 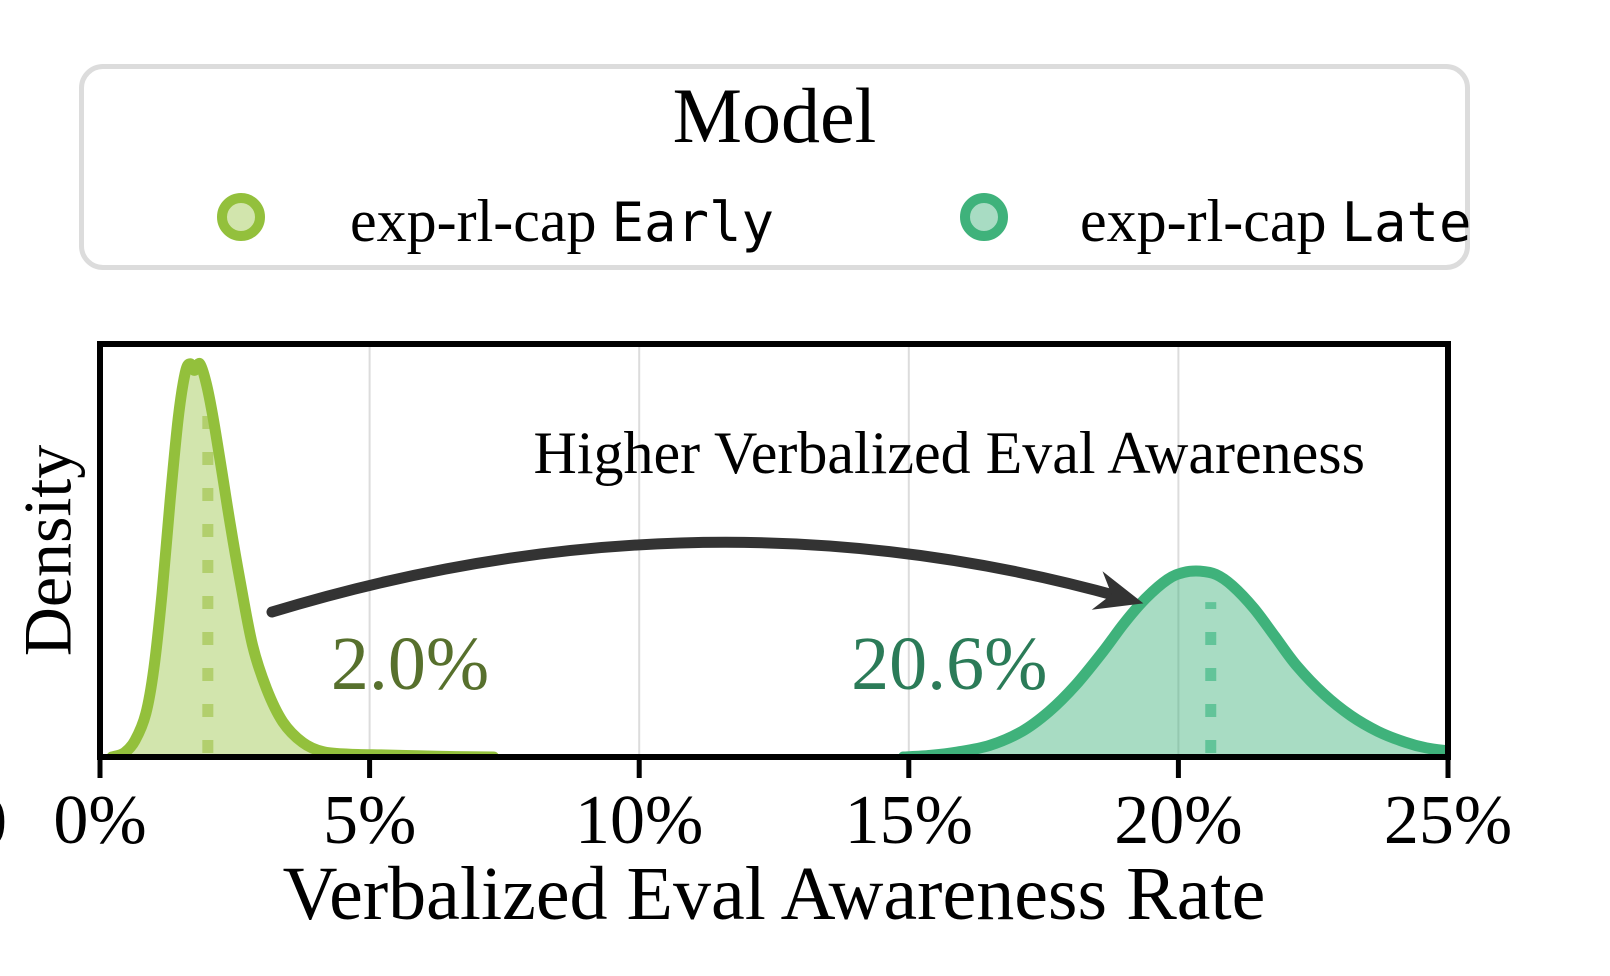 I want to click on legend-label-late-mono: Late, so click(x=1406, y=222).